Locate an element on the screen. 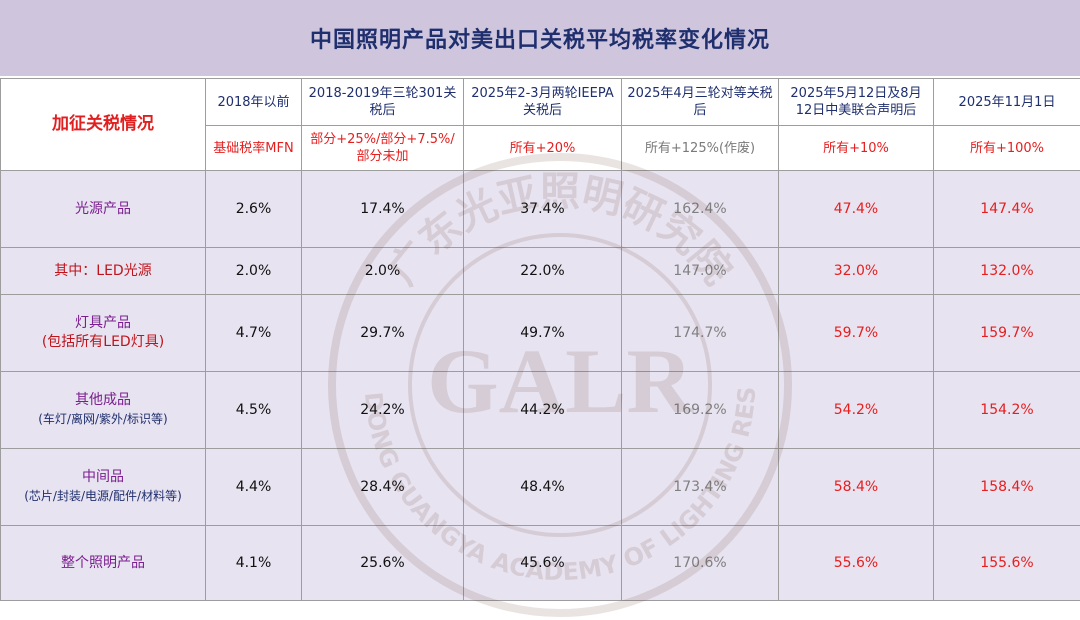 This screenshot has height=620, width=1080. header-period: 2025年4月三轮对等关税后 is located at coordinates (700, 102).